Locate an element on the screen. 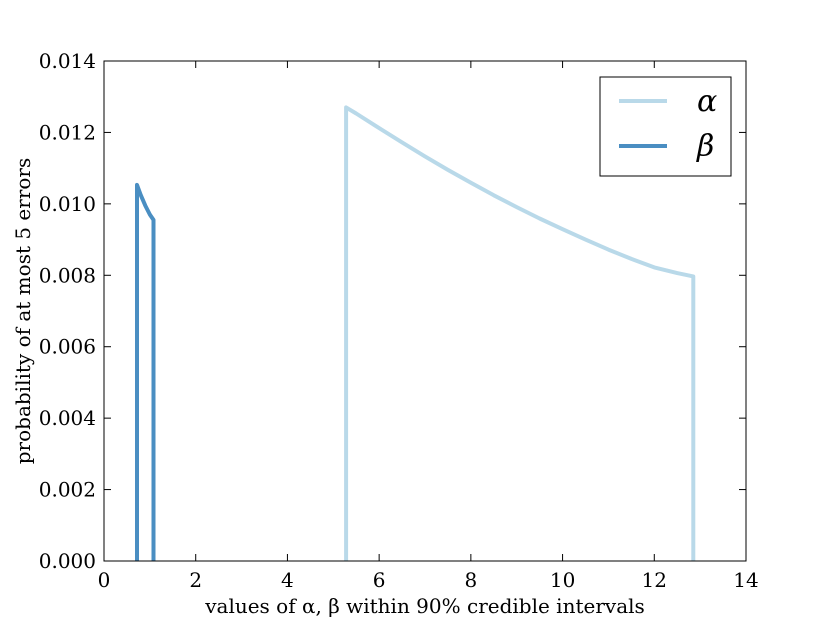 This screenshot has height=623, width=830. y-tick-label: 0.002 is located at coordinates (67, 490).